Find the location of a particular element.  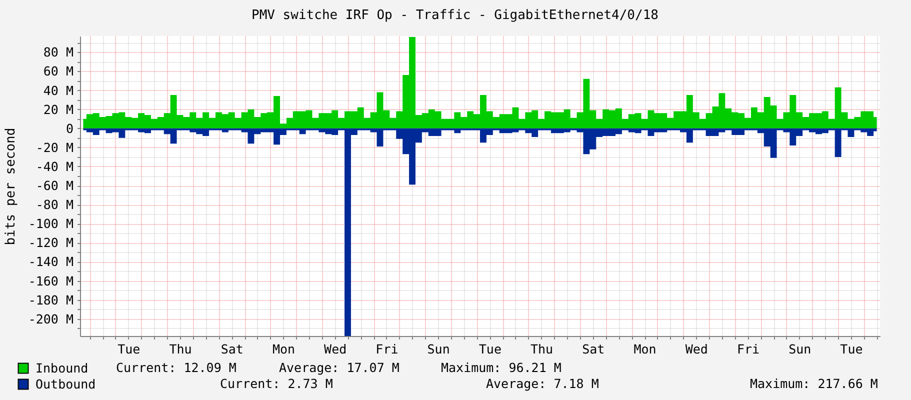

y-tick-label: -140 M is located at coordinates (51, 262).